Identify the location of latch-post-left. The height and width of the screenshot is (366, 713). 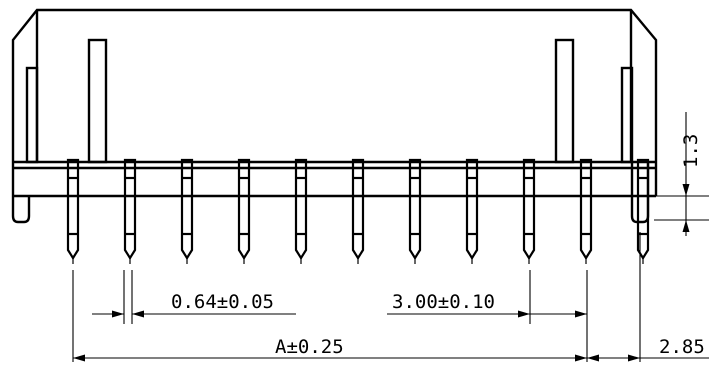
(97, 101).